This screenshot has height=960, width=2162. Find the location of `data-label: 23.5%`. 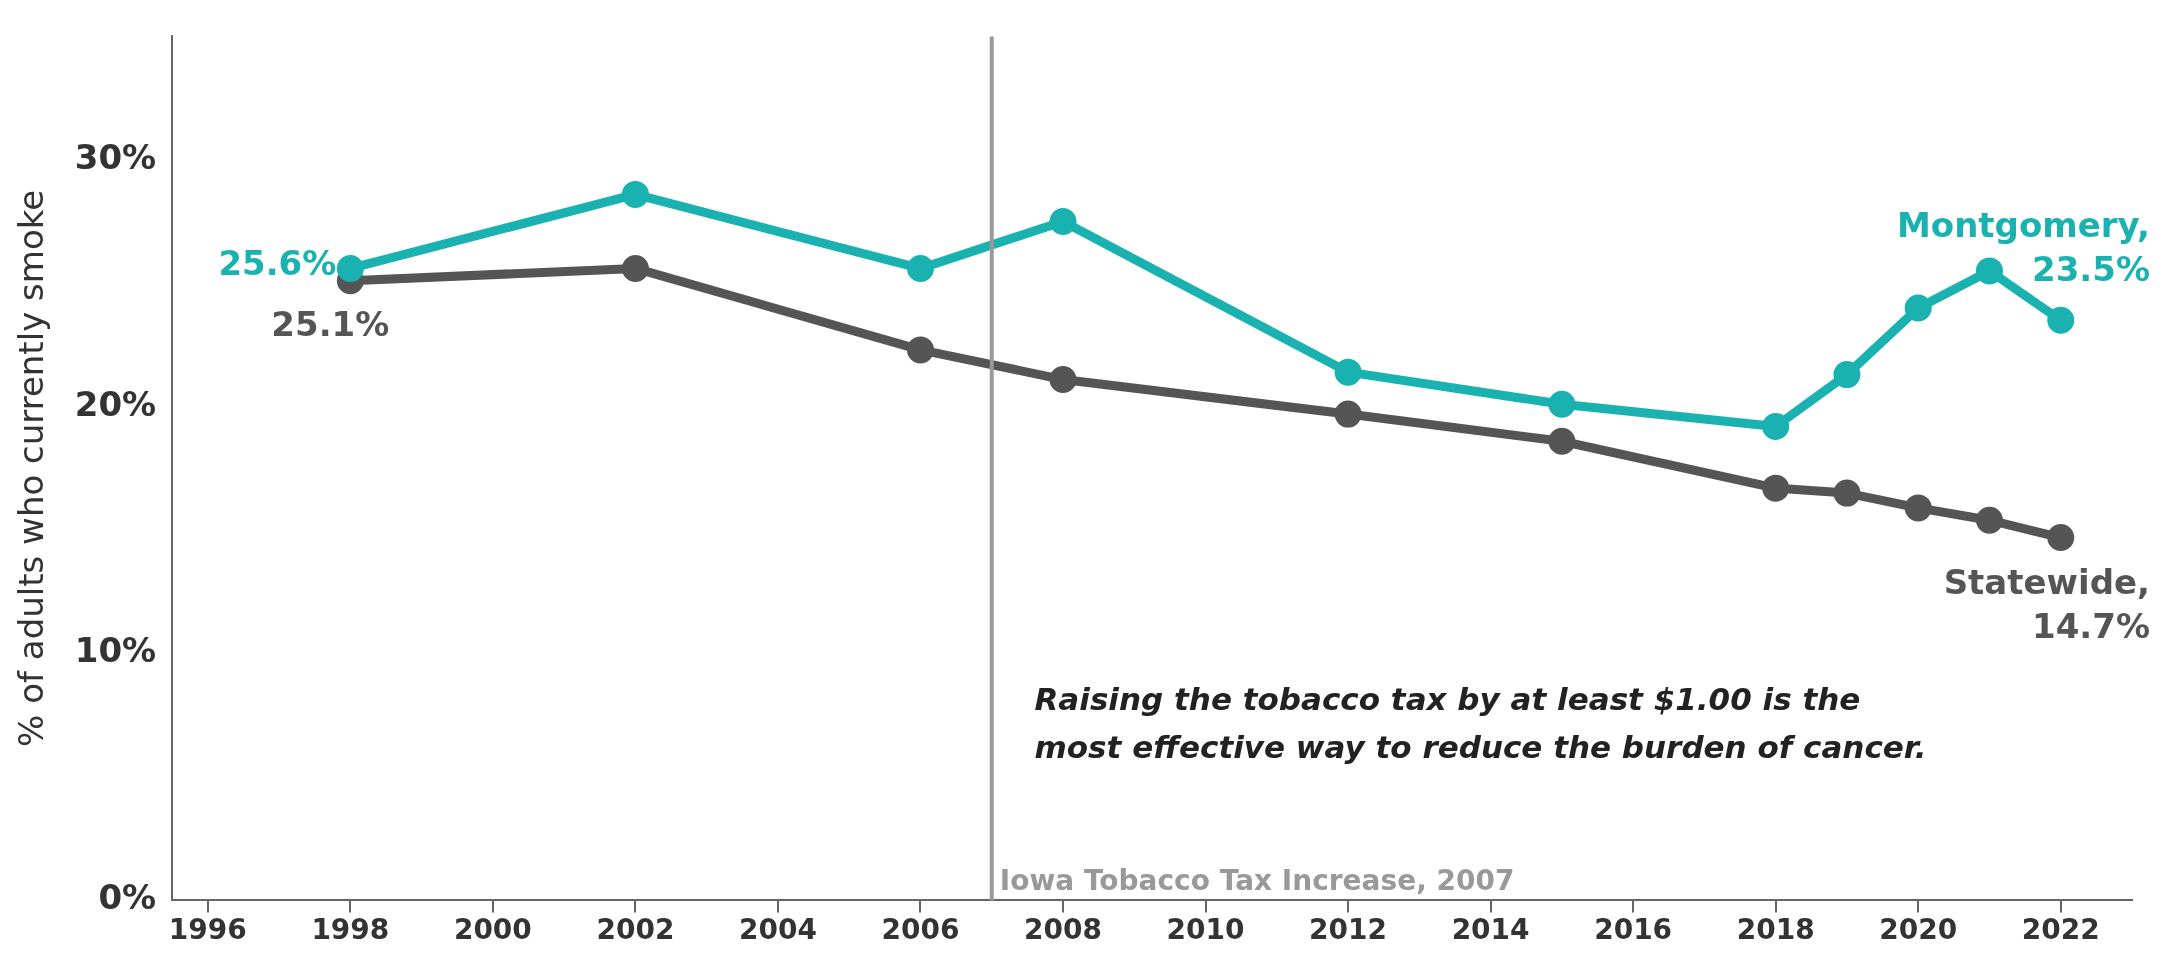

data-label: 23.5% is located at coordinates (2091, 269).